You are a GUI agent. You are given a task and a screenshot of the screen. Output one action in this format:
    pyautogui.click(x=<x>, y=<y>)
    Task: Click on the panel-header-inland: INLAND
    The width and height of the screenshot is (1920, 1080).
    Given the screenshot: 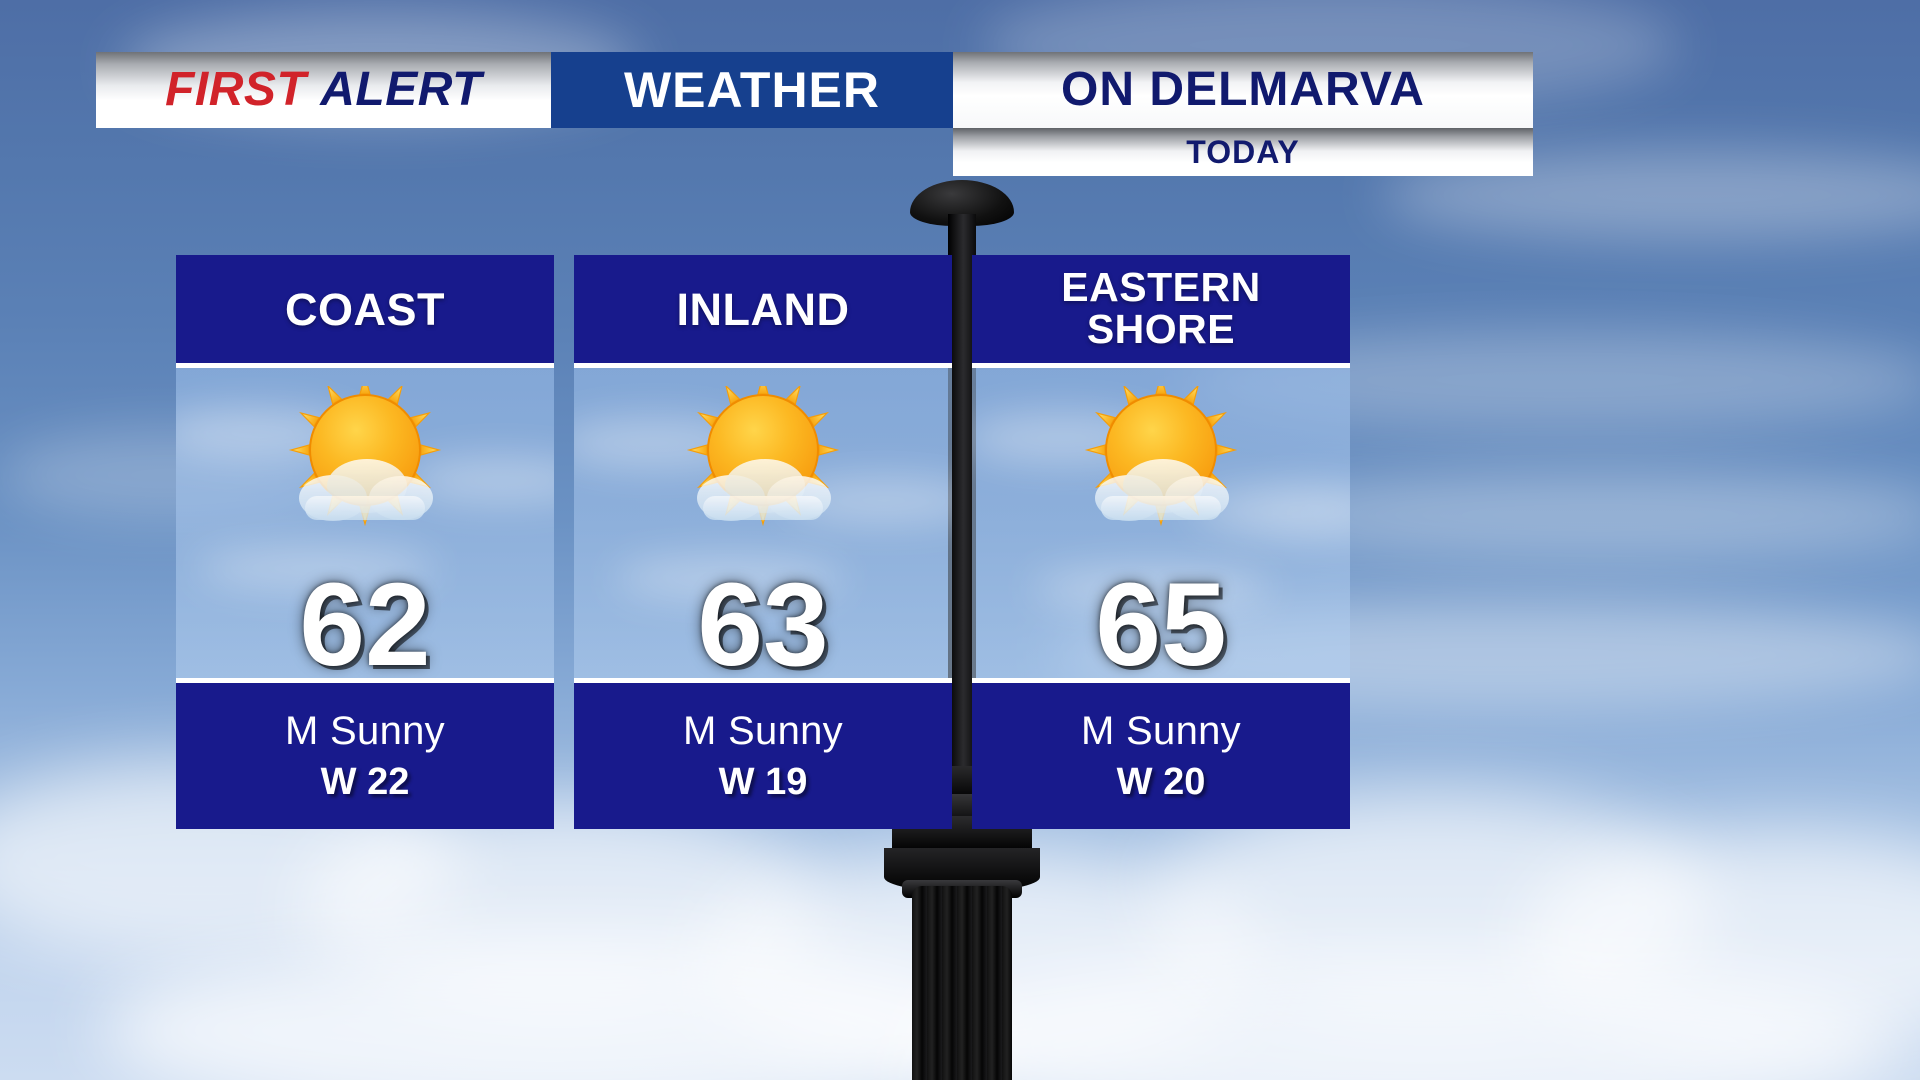 What is the action you would take?
    pyautogui.click(x=763, y=309)
    